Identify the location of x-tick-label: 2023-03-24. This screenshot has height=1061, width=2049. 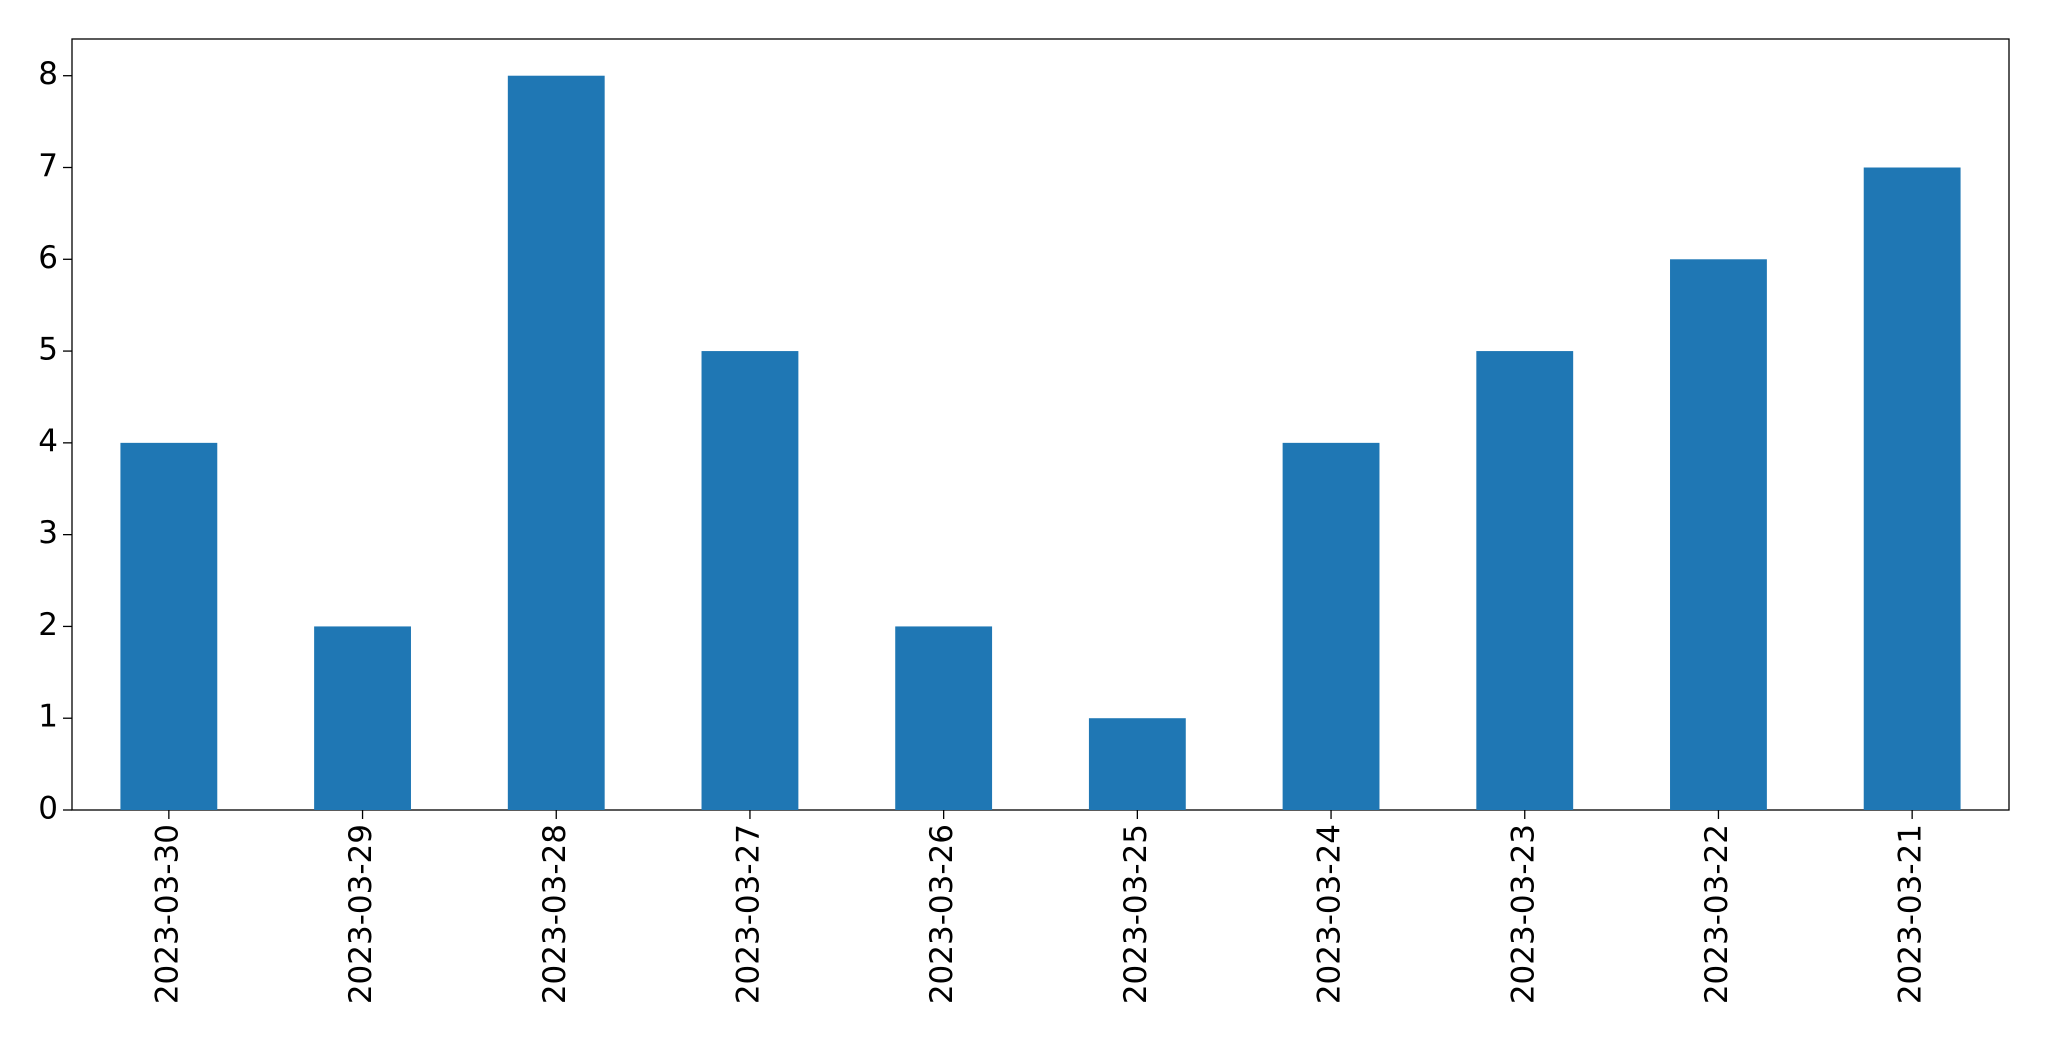
(1330, 914).